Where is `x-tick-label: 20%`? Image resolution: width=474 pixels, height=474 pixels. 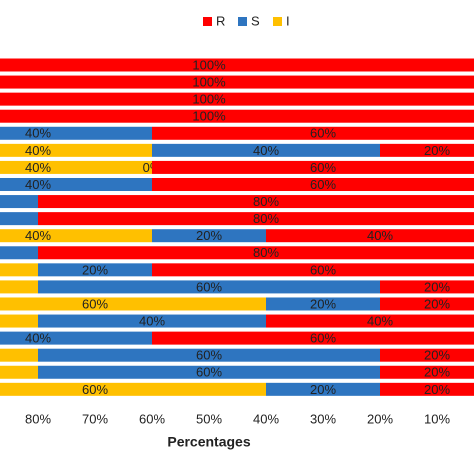 x-tick-label: 20% is located at coordinates (380, 418).